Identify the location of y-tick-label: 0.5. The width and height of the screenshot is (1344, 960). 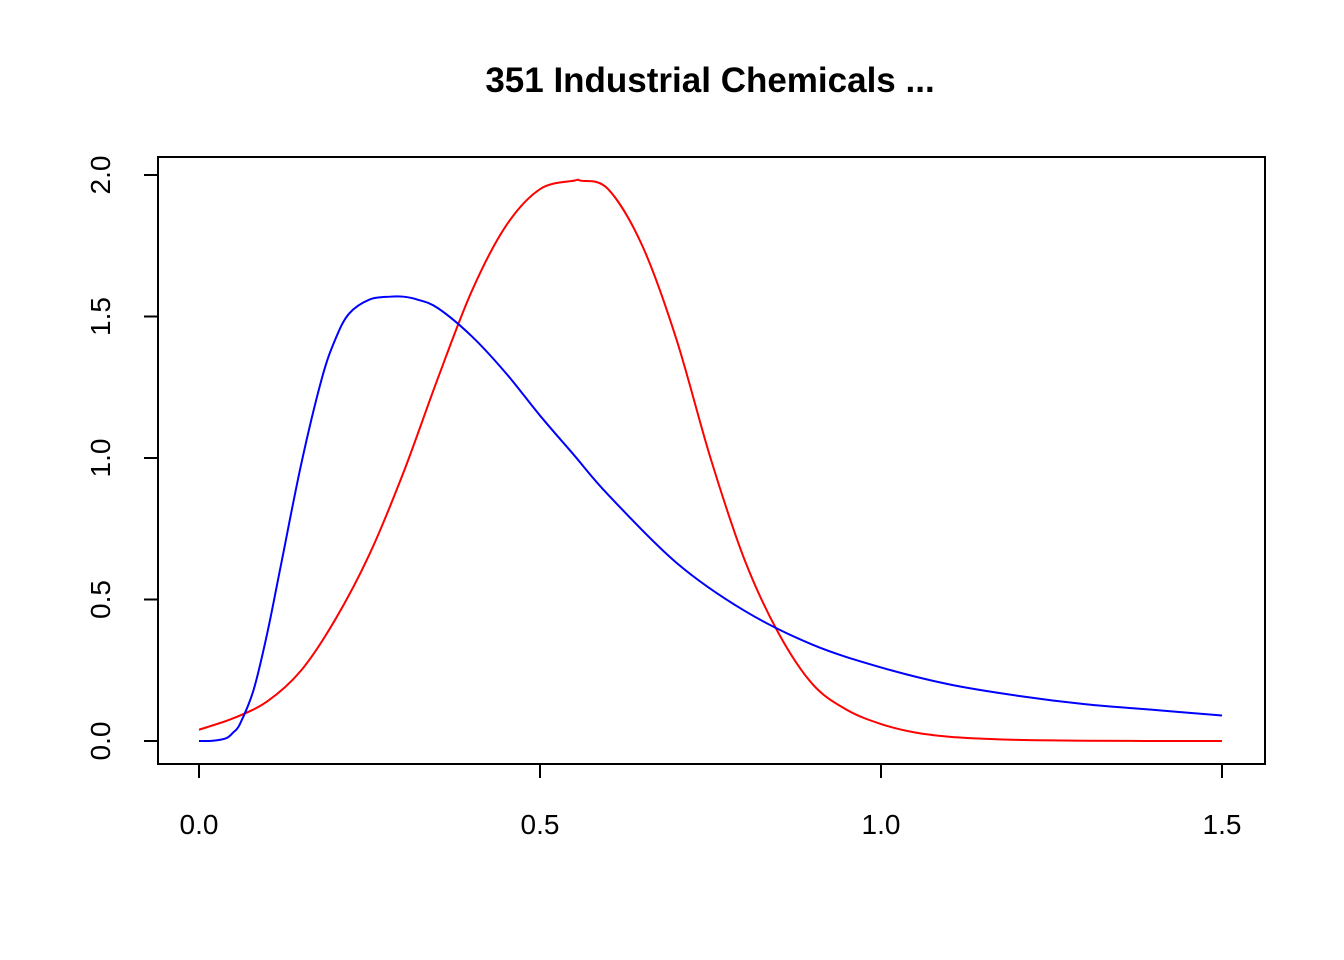
(100, 599).